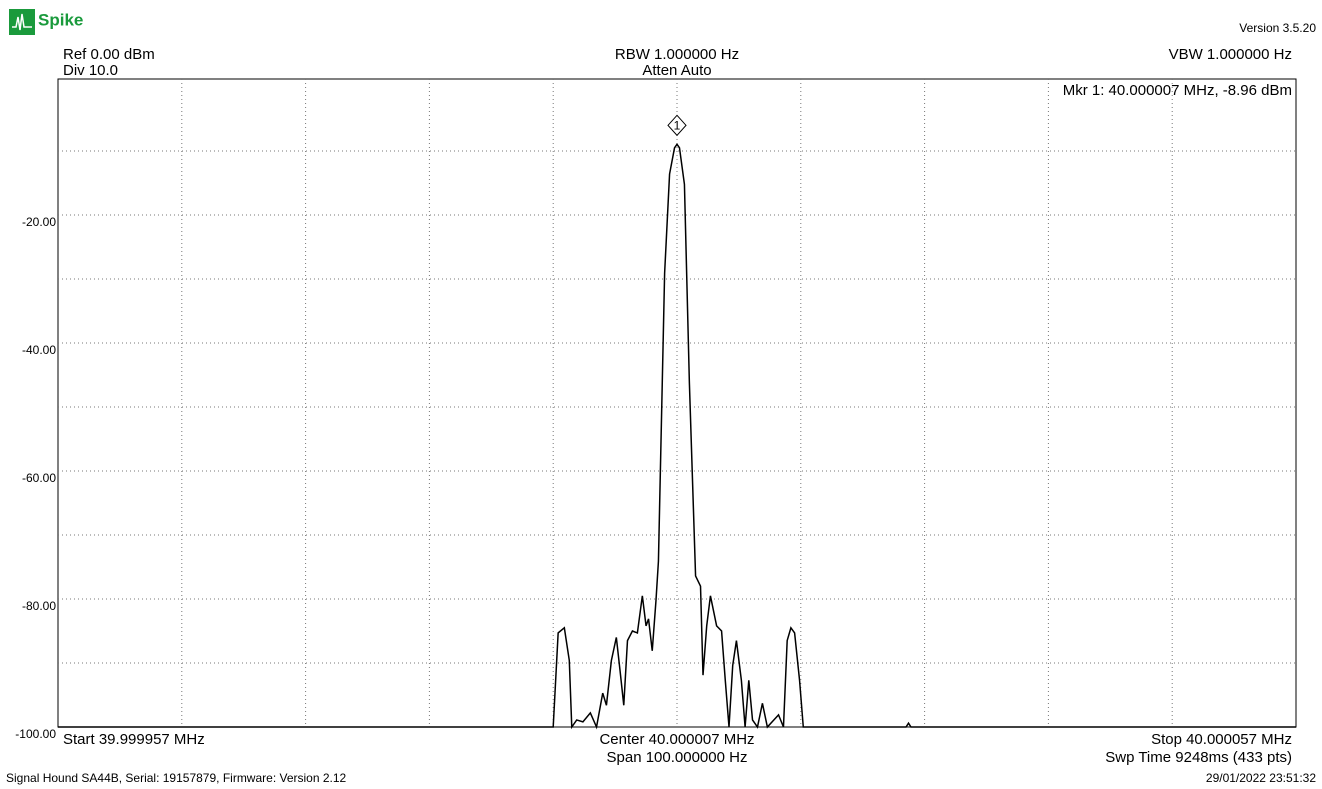 The width and height of the screenshot is (1322, 789). Describe the element at coordinates (676, 739) in the screenshot. I see `center-freq: Center 40.000007 MHz` at that location.